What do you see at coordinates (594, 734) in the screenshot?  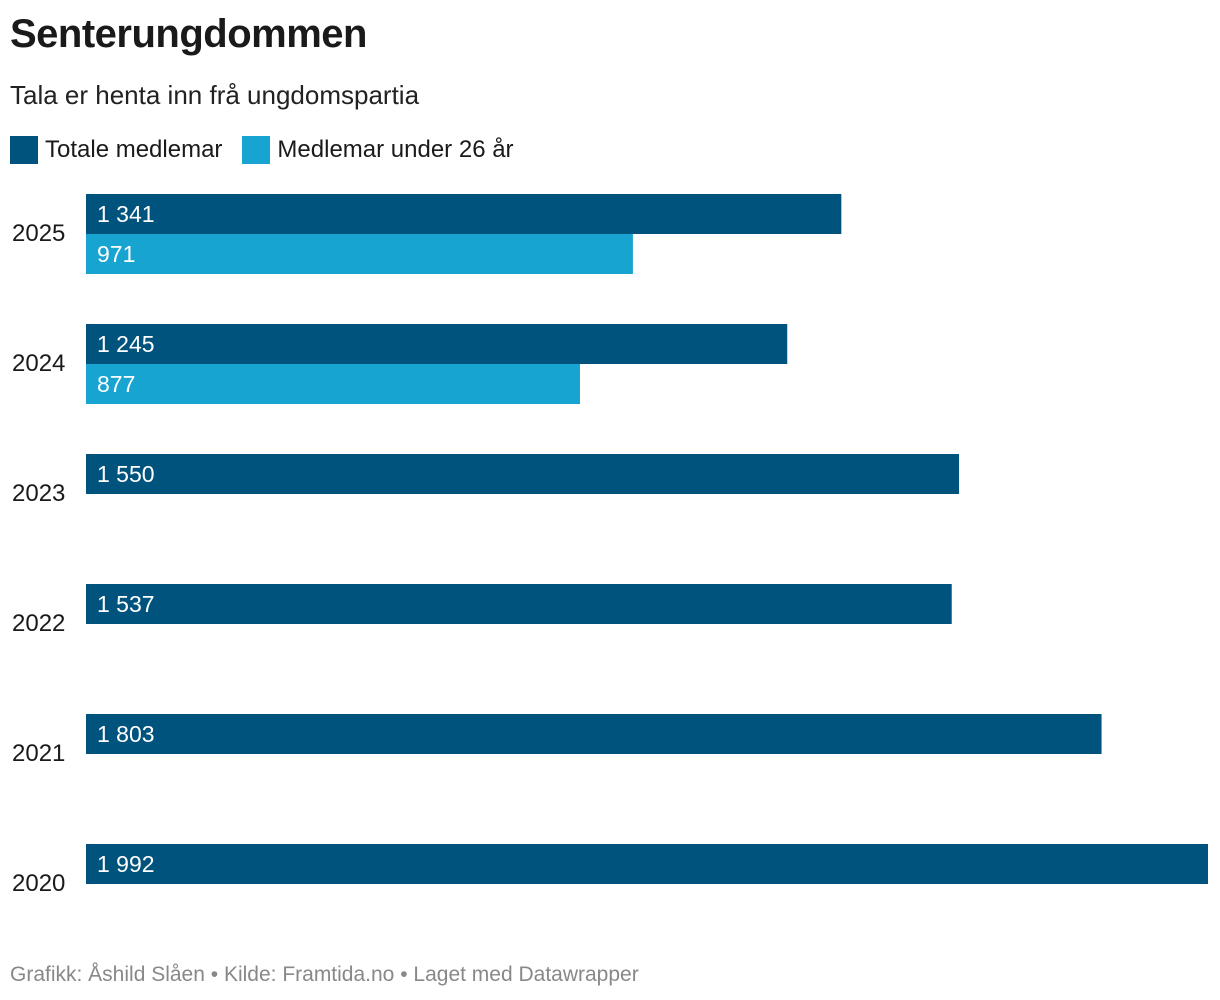 I see `bar-total-2021` at bounding box center [594, 734].